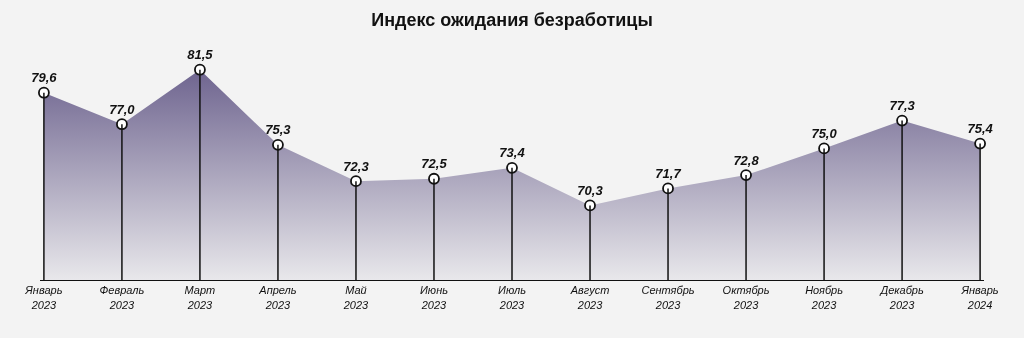 This screenshot has width=1024, height=338. What do you see at coordinates (122, 109) in the screenshot?
I see `data-label: 77,0` at bounding box center [122, 109].